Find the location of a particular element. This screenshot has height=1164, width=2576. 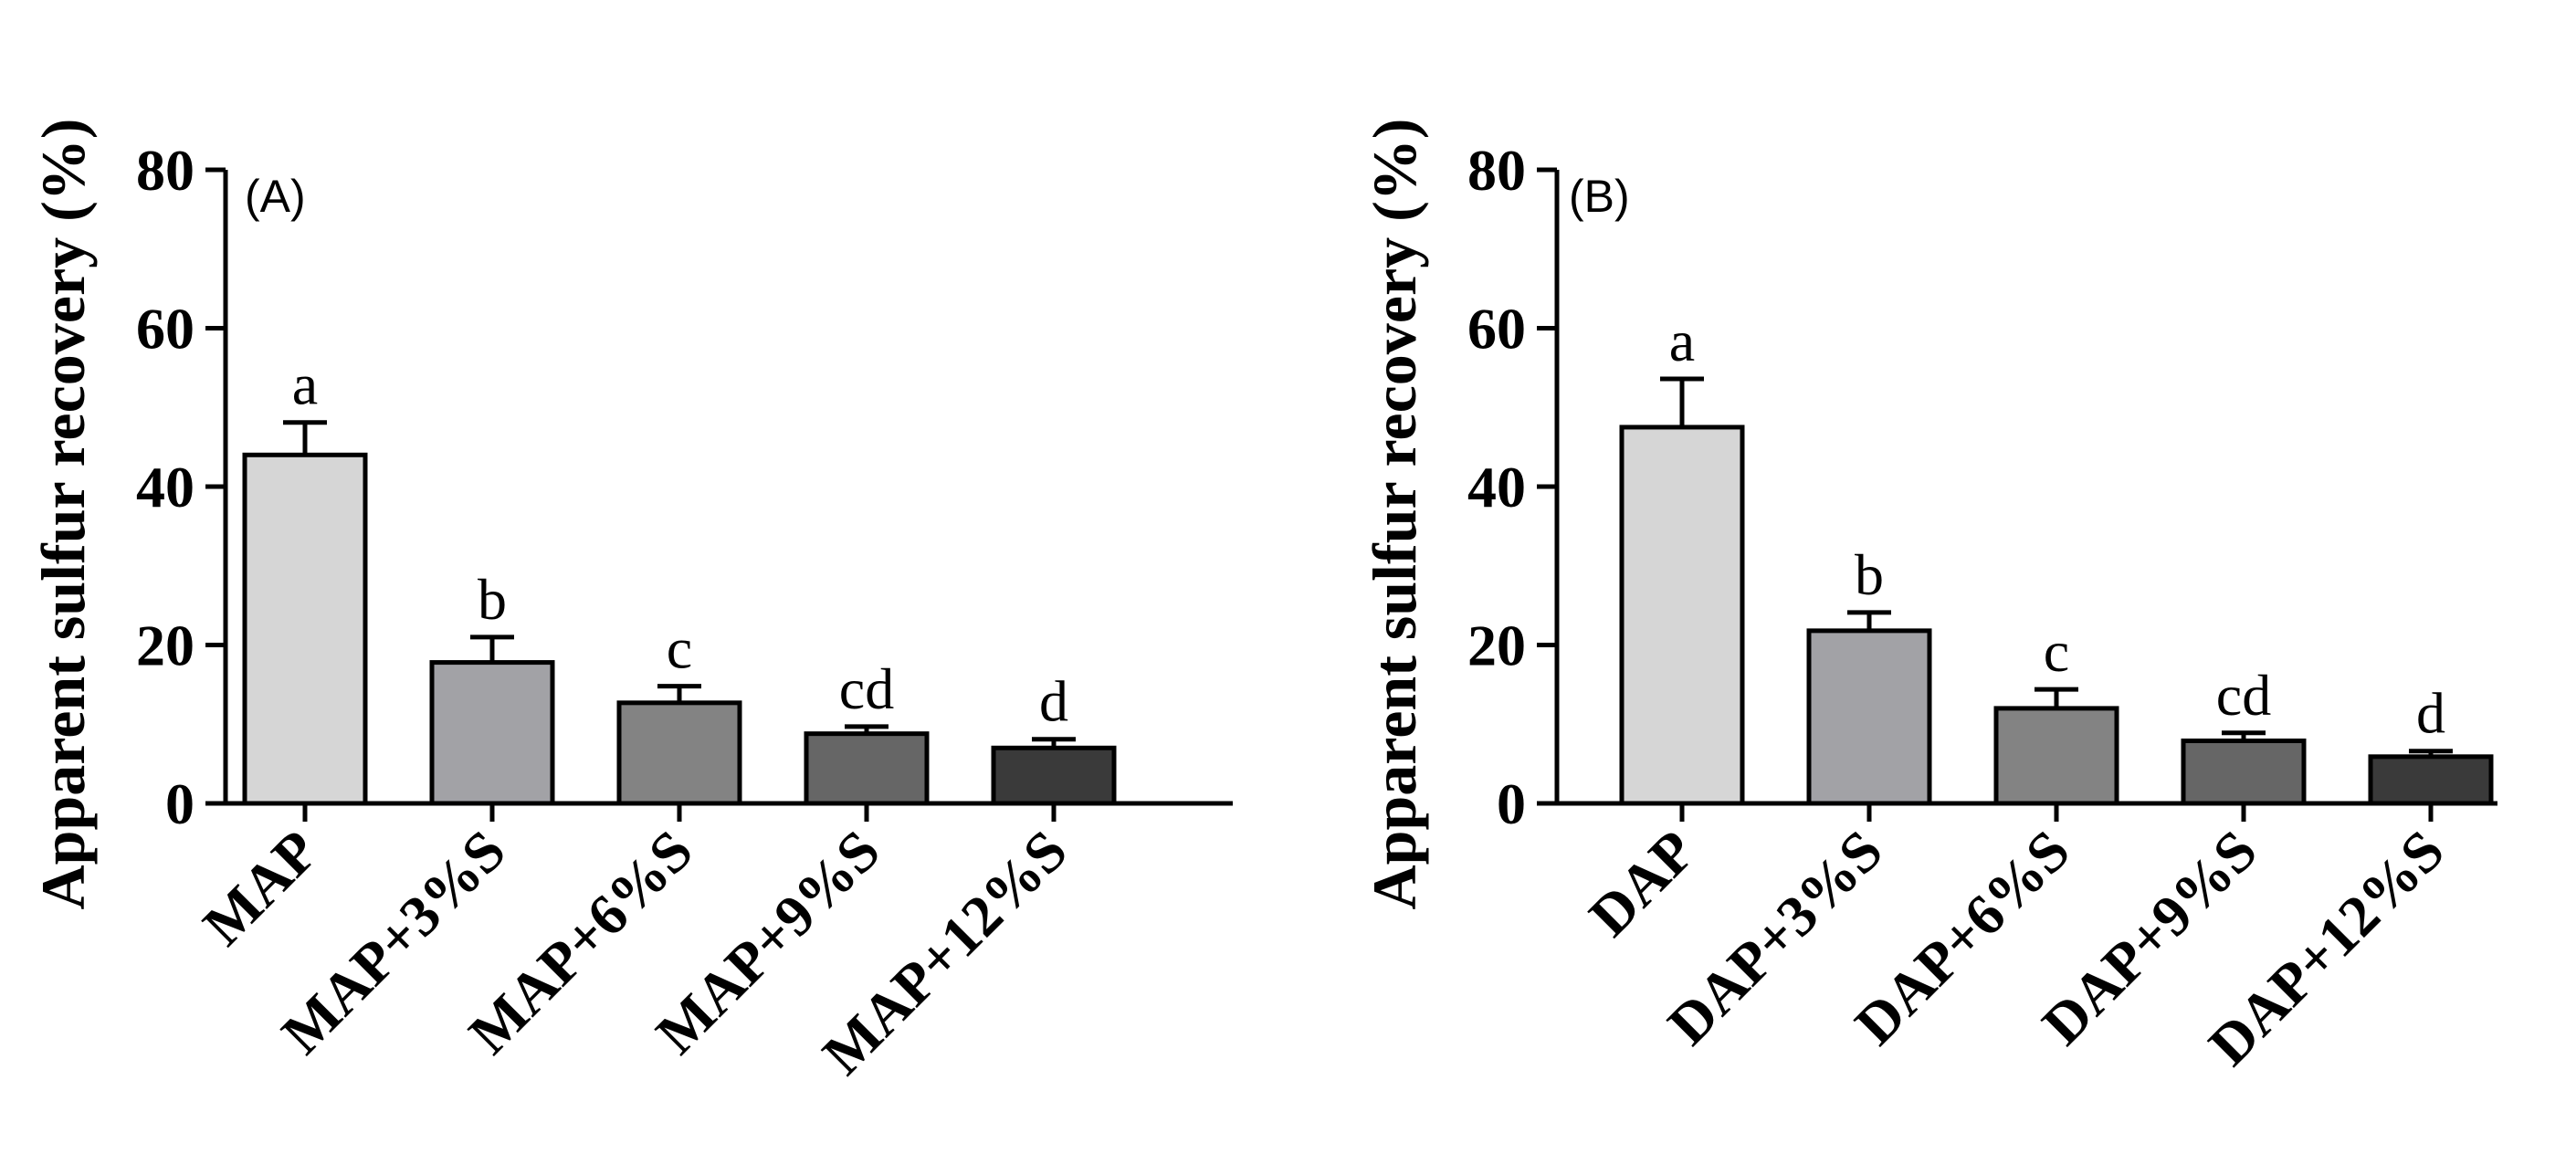

panel-label: (A) is located at coordinates (275, 196).